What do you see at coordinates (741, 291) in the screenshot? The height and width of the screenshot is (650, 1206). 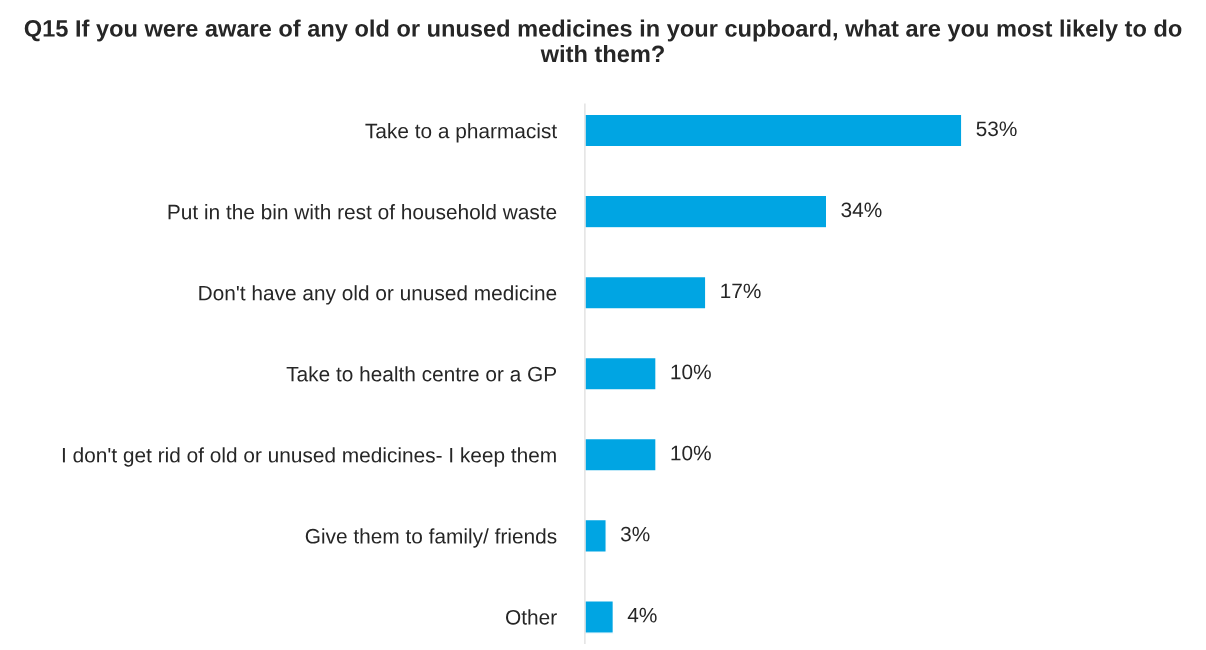 I see `data-label: 17%` at bounding box center [741, 291].